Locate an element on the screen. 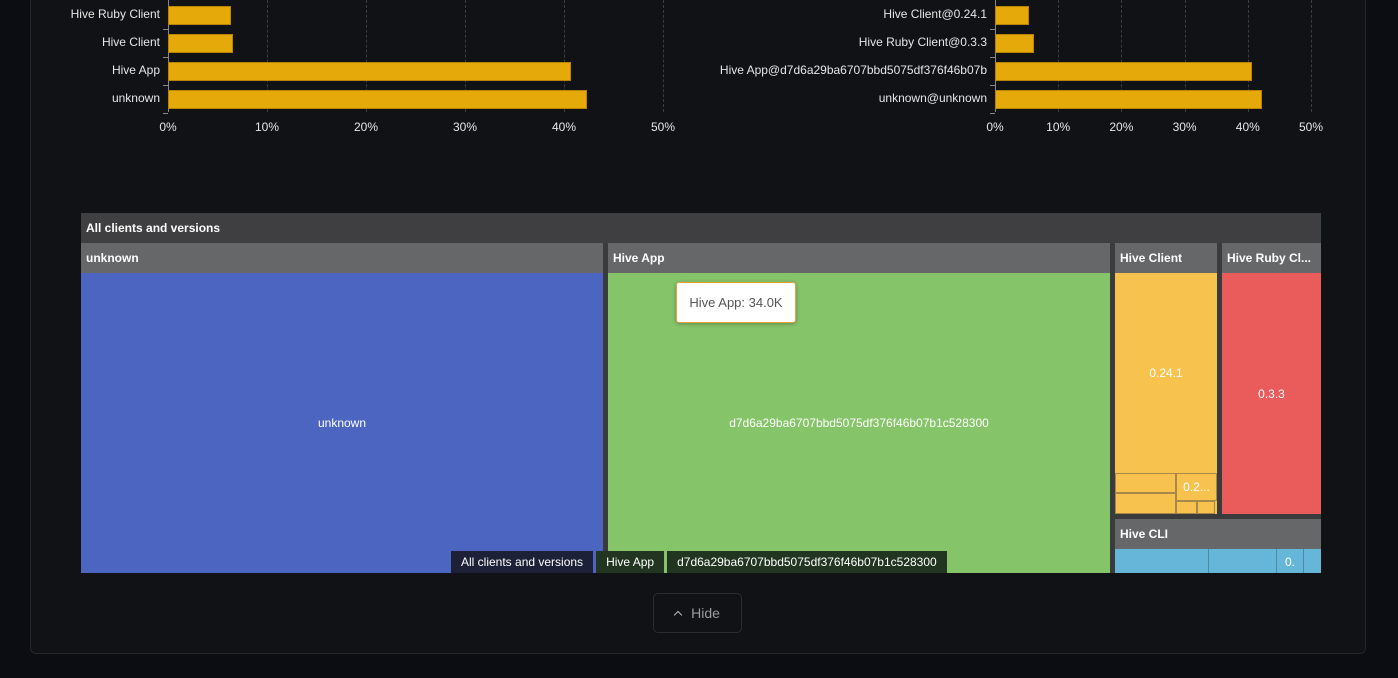 The image size is (1398, 678). y-tick-label: unknown@unknown is located at coordinates (932, 98).